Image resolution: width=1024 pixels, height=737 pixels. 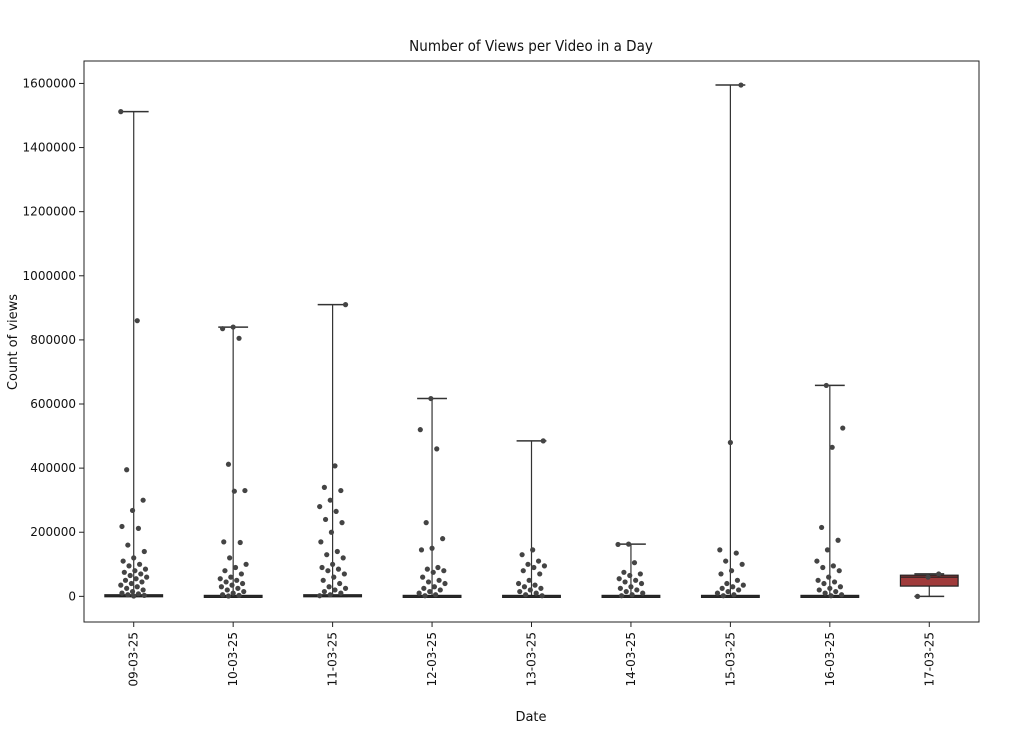 What do you see at coordinates (134, 659) in the screenshot?
I see `x-tick-label: 09-03-25` at bounding box center [134, 659].